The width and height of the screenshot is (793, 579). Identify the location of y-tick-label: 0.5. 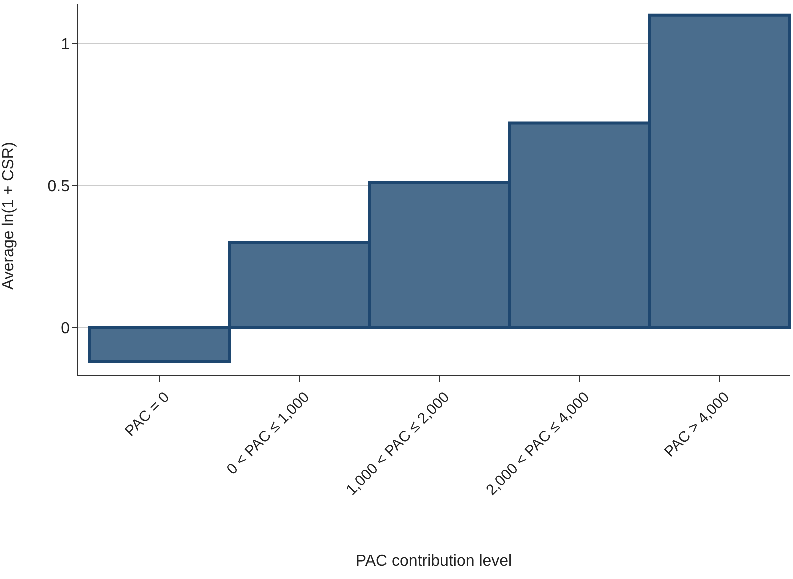
(59, 187).